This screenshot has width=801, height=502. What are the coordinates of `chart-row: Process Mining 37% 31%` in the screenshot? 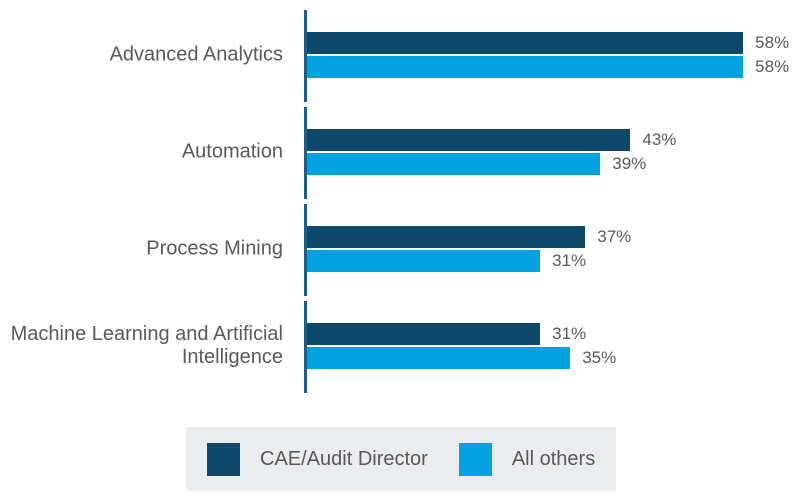 It's located at (400, 249).